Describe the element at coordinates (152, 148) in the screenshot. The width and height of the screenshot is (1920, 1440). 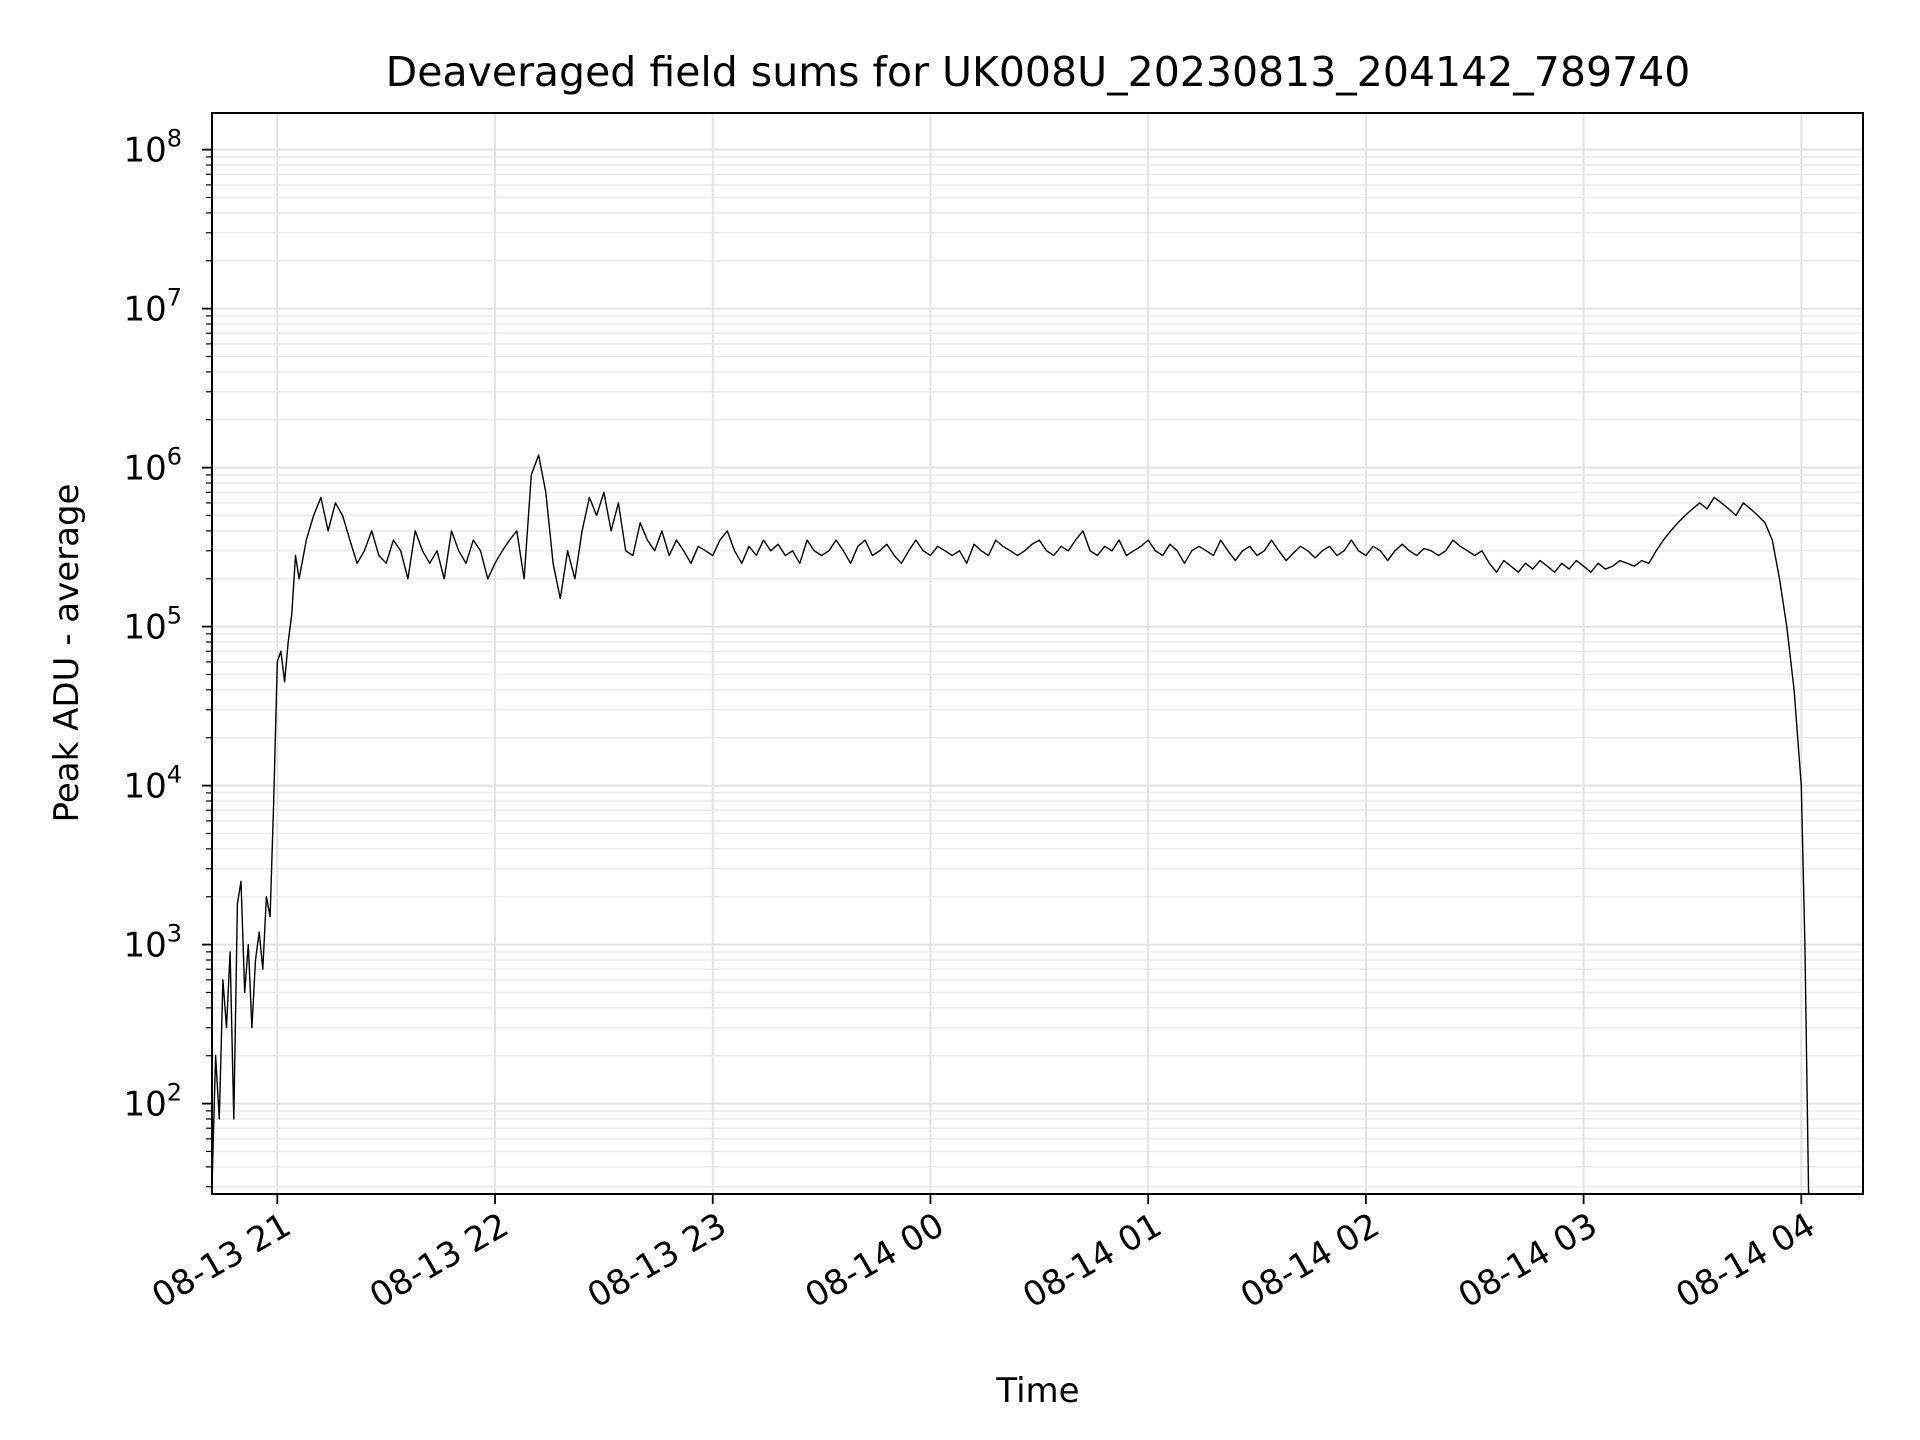
I see `y-tick-label: 10⁸` at that location.